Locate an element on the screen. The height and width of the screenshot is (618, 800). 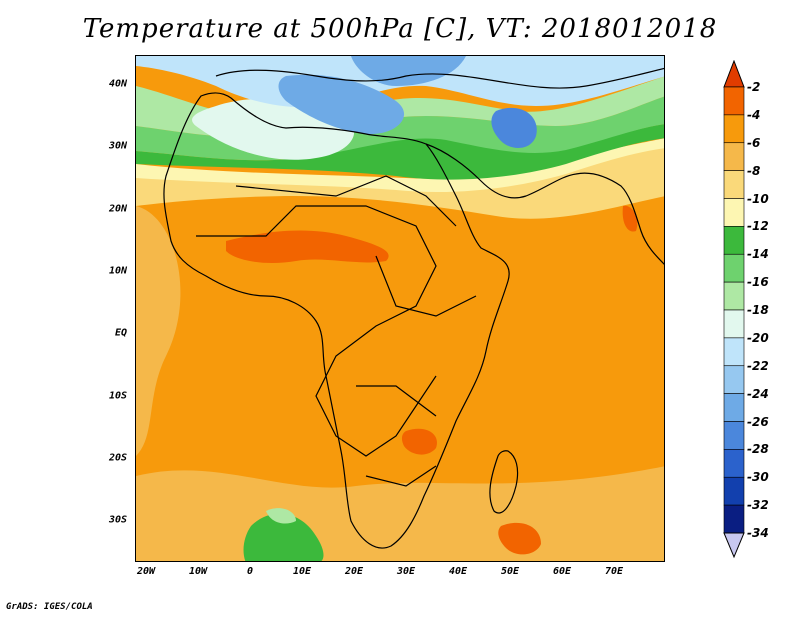
hot-patch-india is located at coordinates (630, 218).